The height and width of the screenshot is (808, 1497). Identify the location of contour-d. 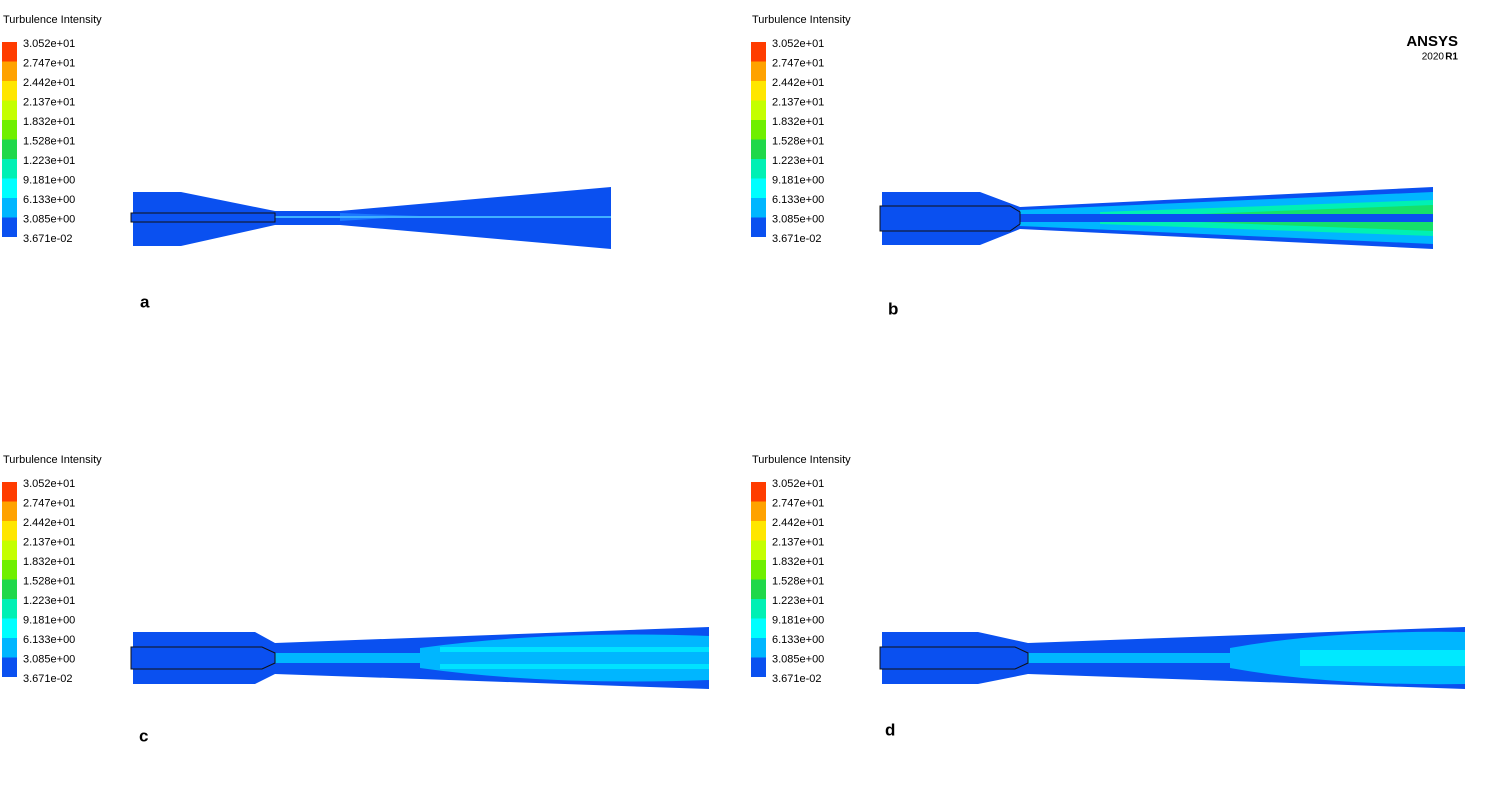
(1172, 658).